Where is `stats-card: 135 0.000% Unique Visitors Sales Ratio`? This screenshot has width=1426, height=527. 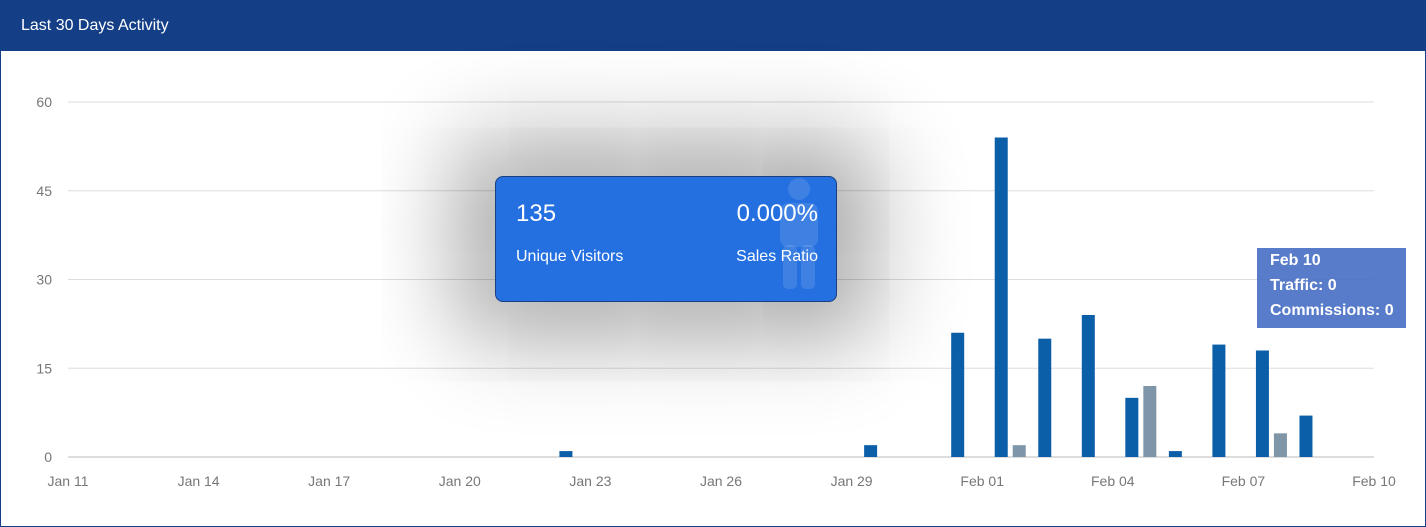 stats-card: 135 0.000% Unique Visitors Sales Ratio is located at coordinates (666, 239).